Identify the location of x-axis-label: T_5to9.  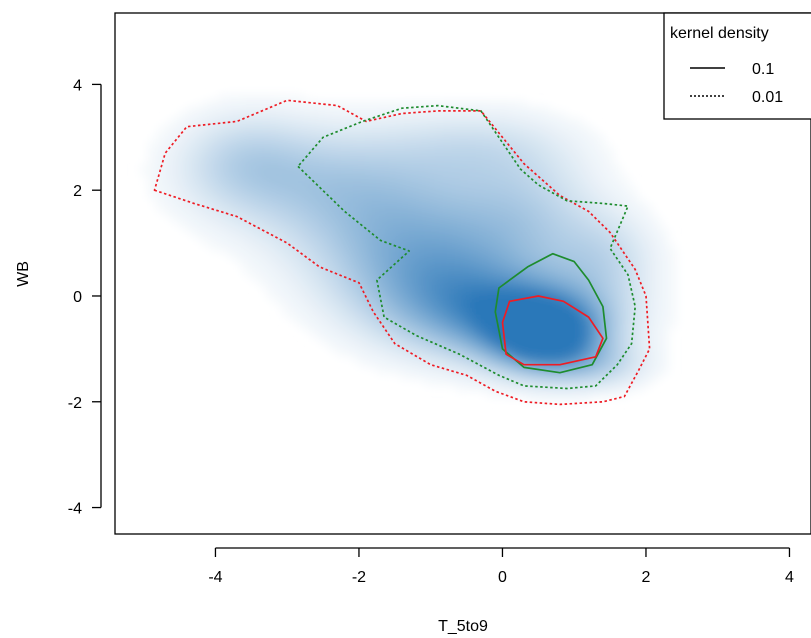
(463, 626).